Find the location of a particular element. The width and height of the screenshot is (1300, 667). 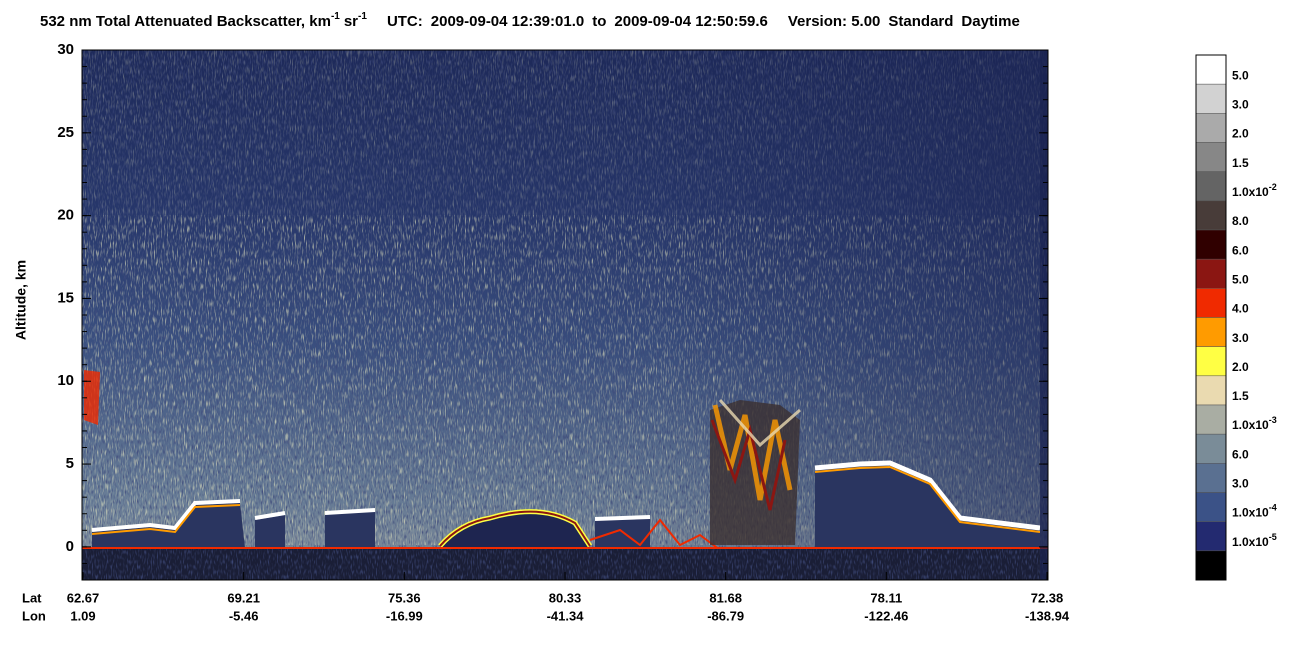

colorbar-label: 1.0x10⁻³ is located at coordinates (1254, 424).